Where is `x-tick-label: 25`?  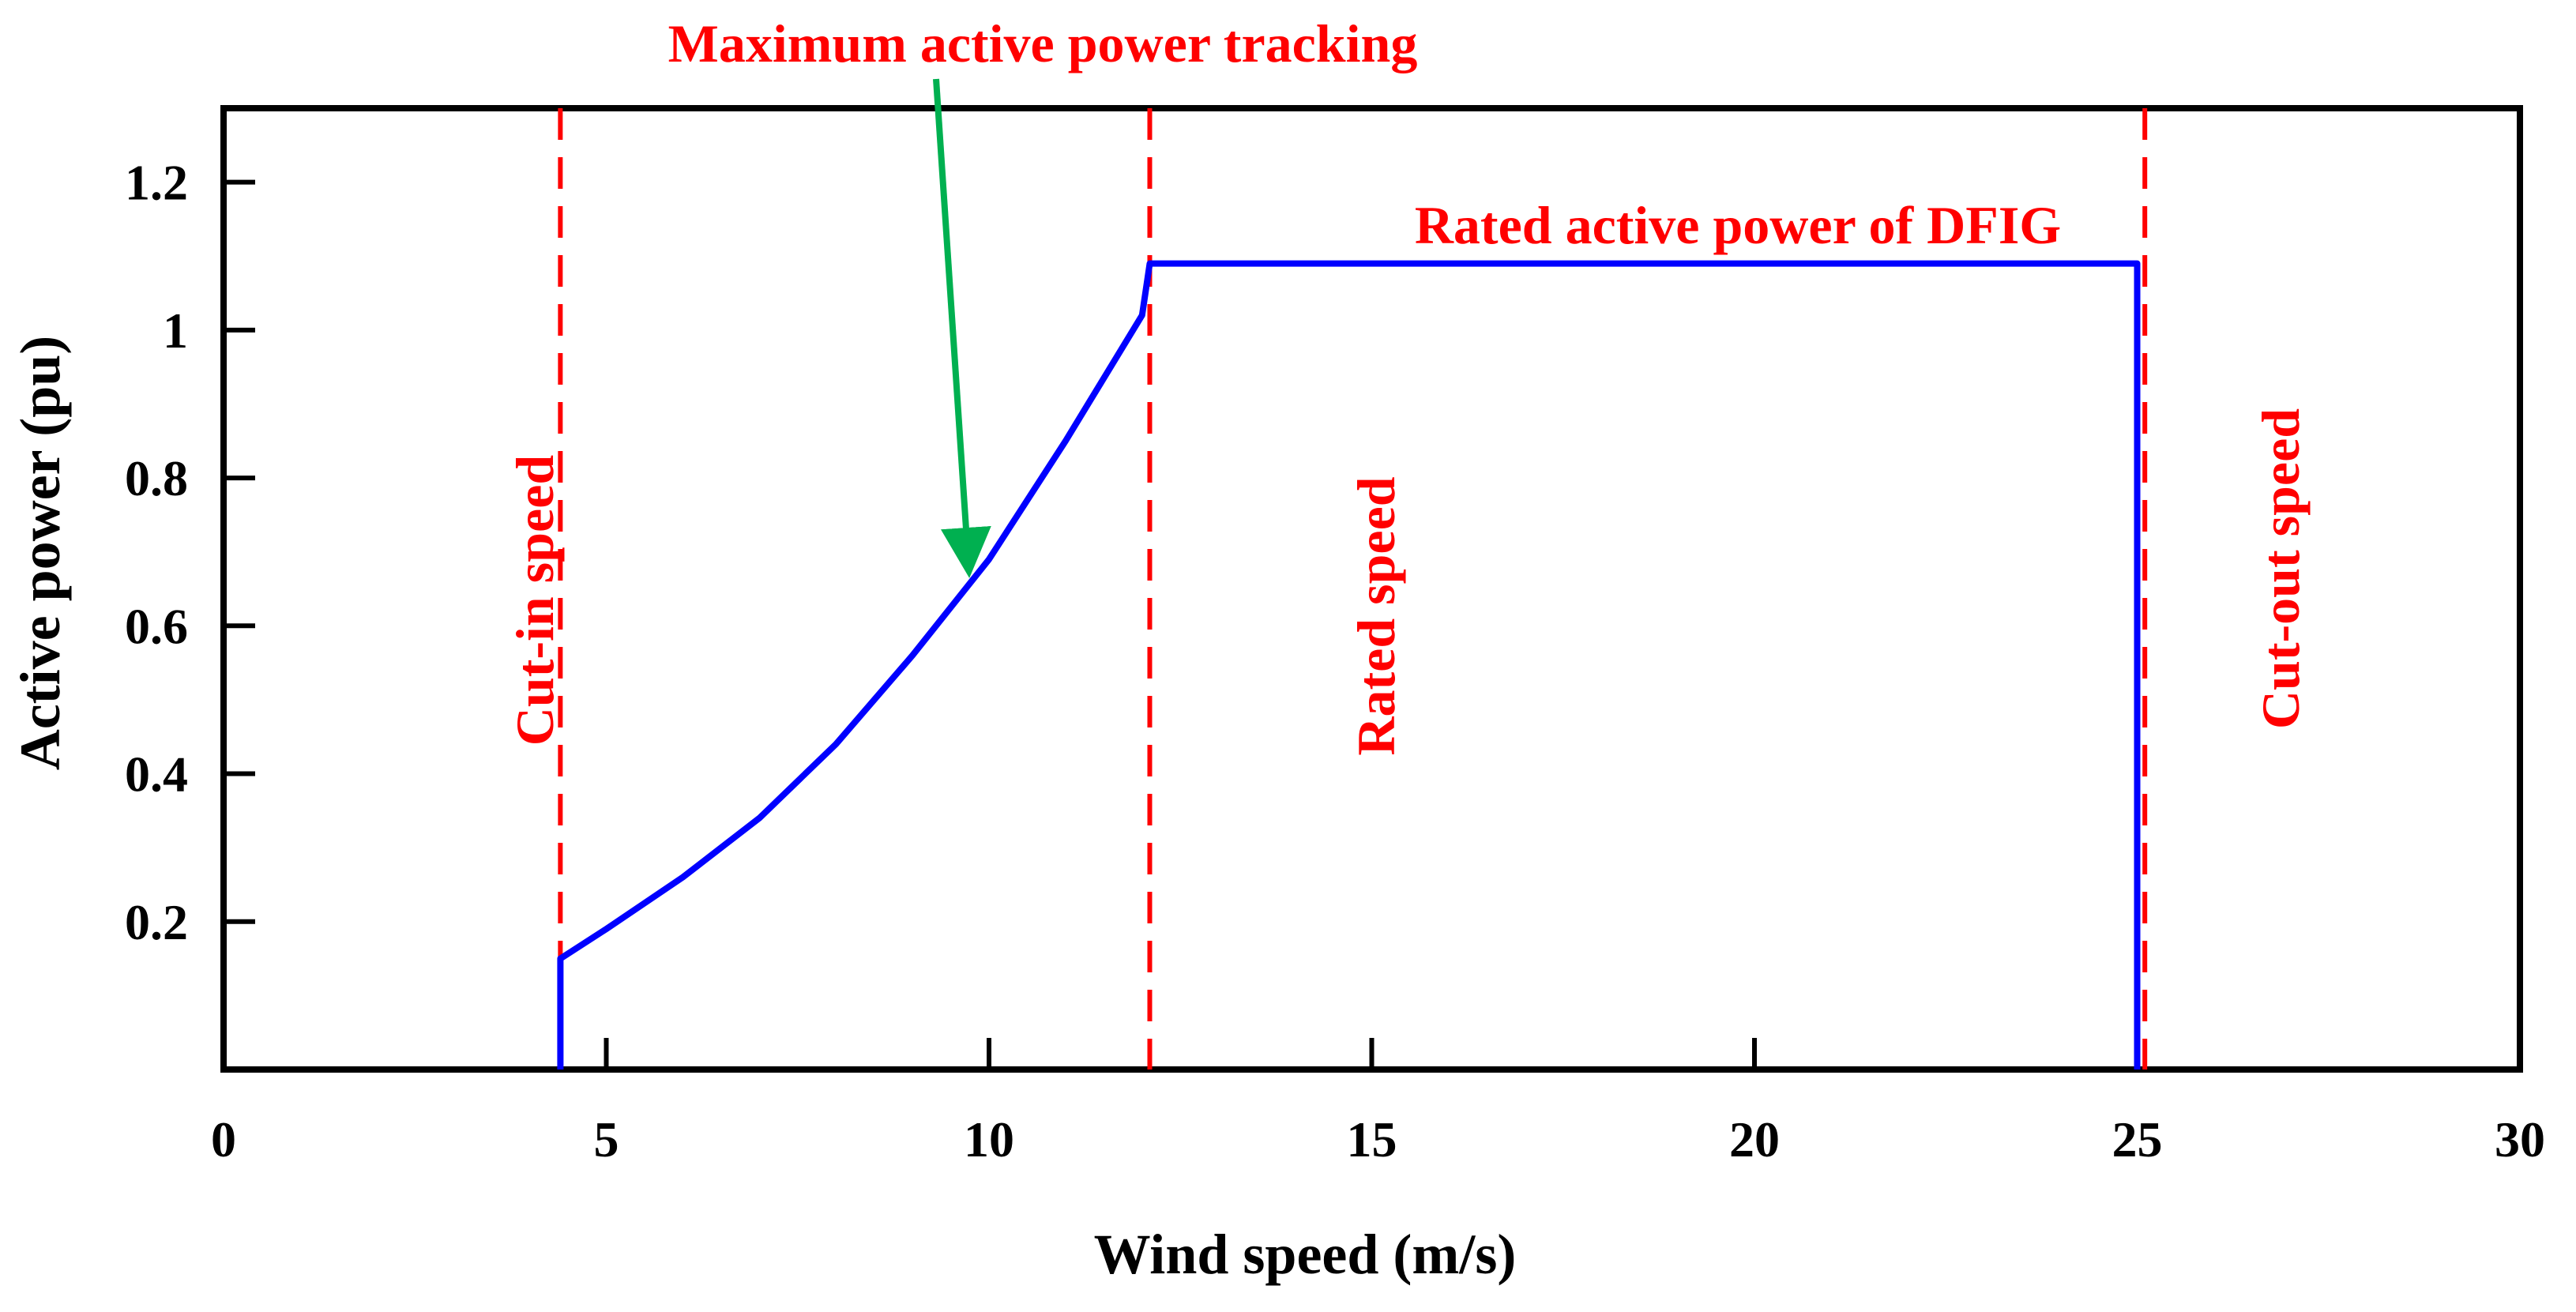 x-tick-label: 25 is located at coordinates (2138, 1139).